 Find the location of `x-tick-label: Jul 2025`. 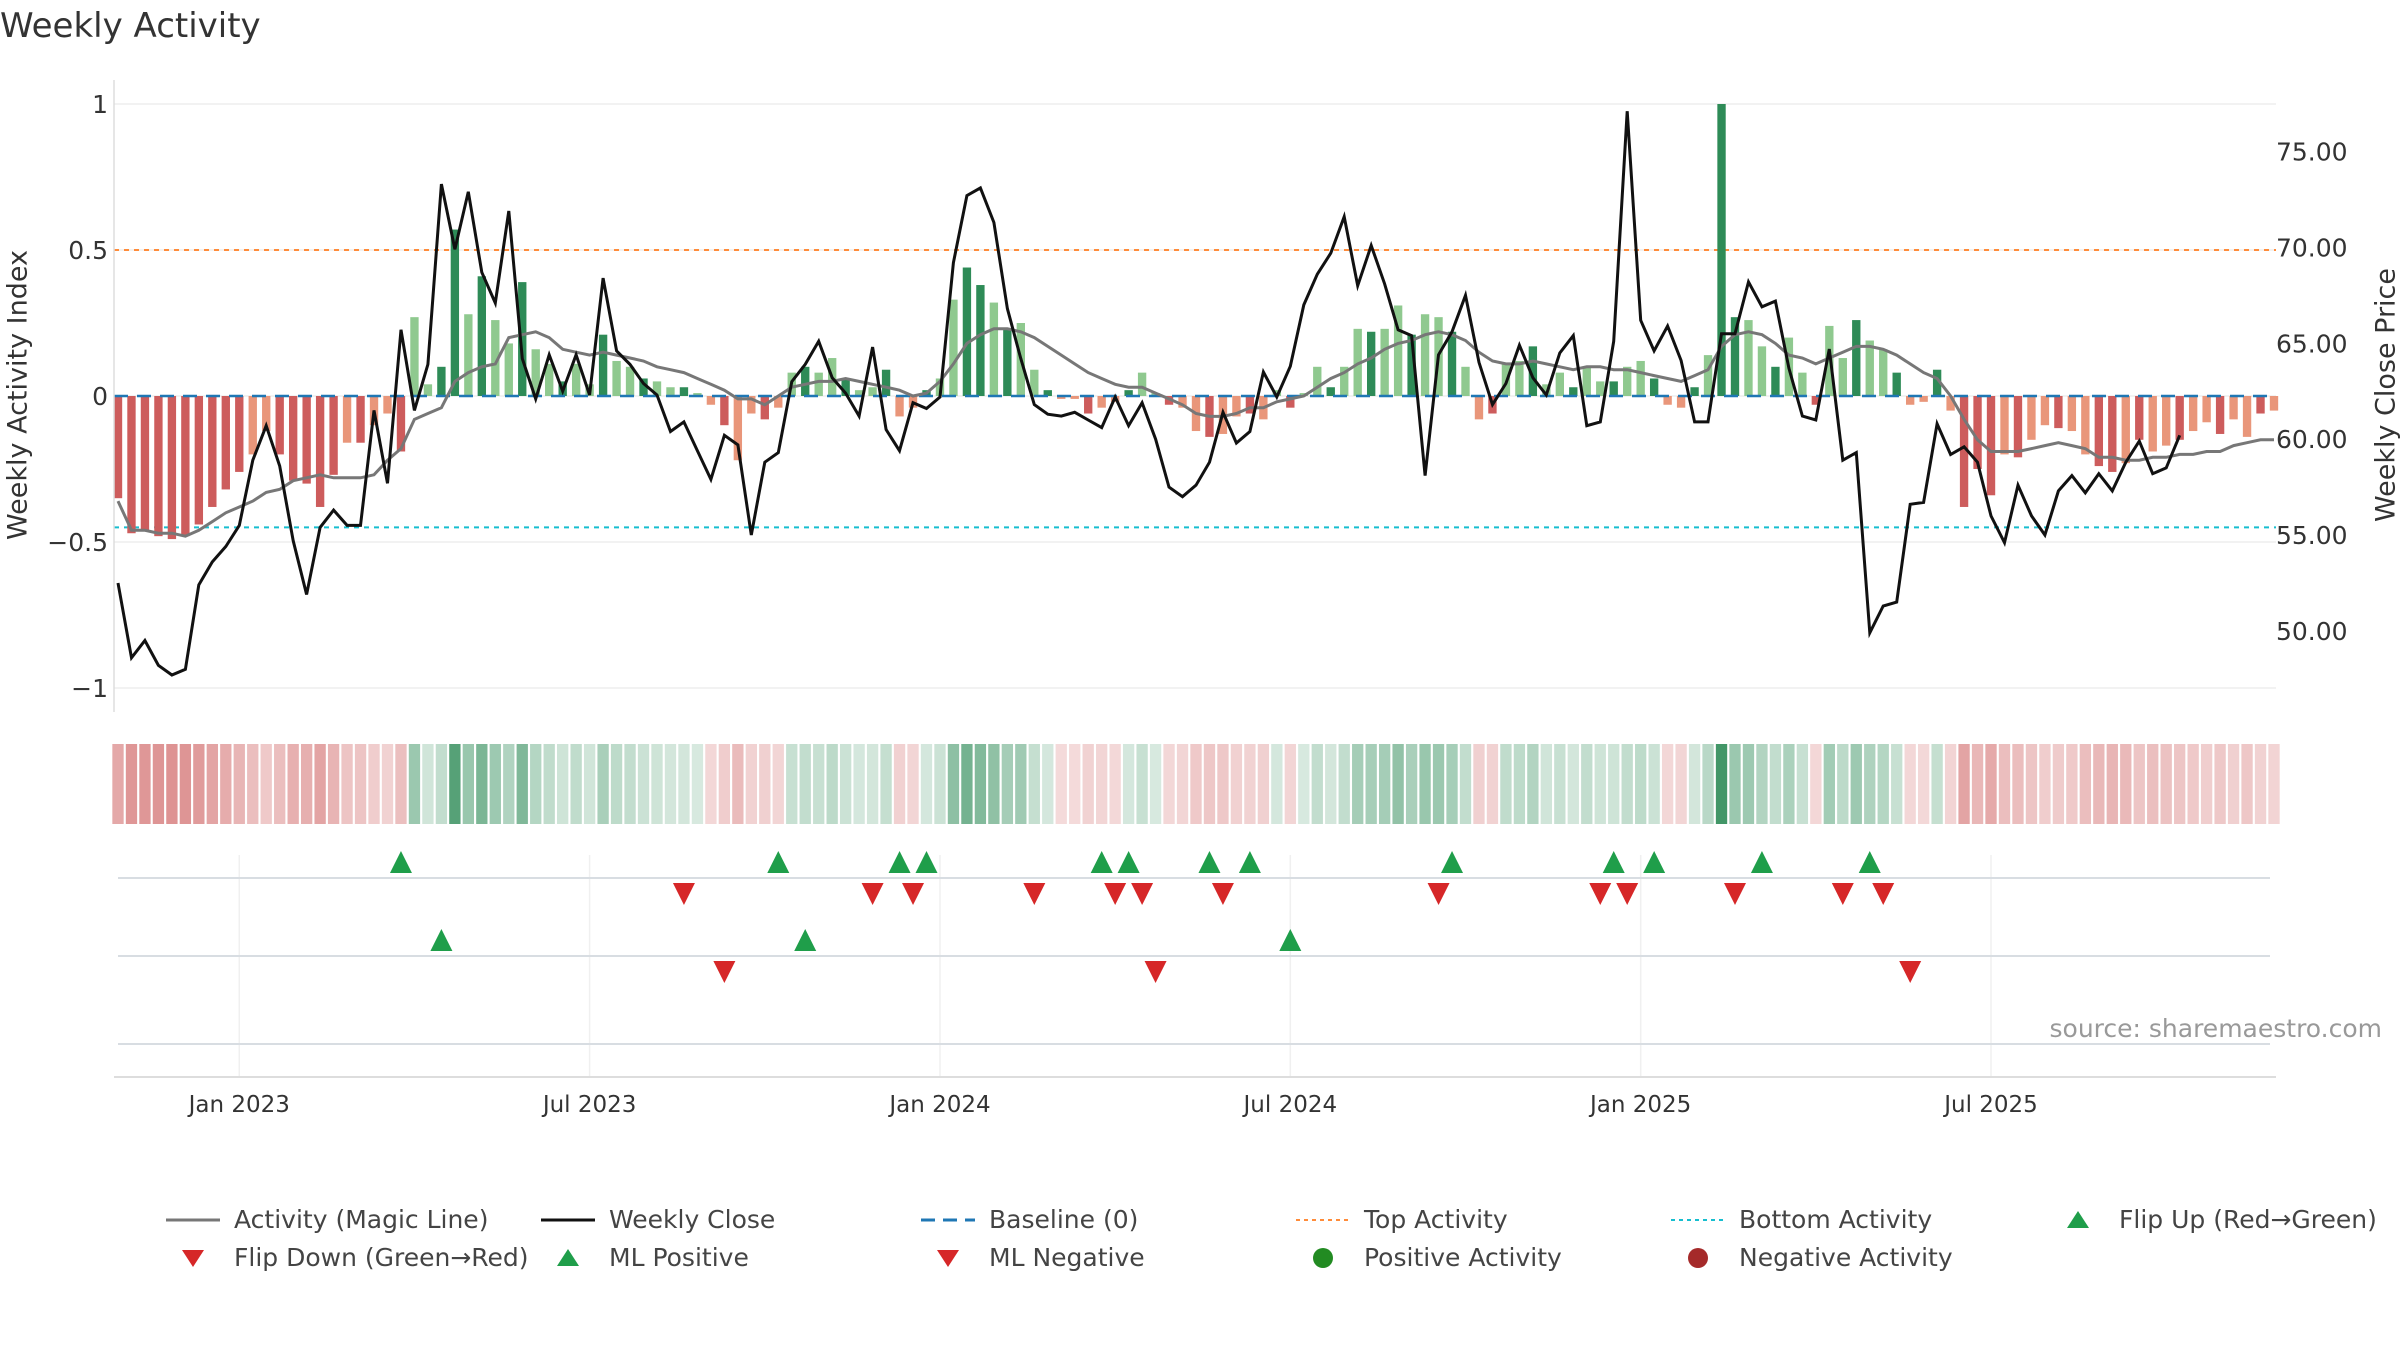

x-tick-label: Jul 2025 is located at coordinates (1990, 1105).